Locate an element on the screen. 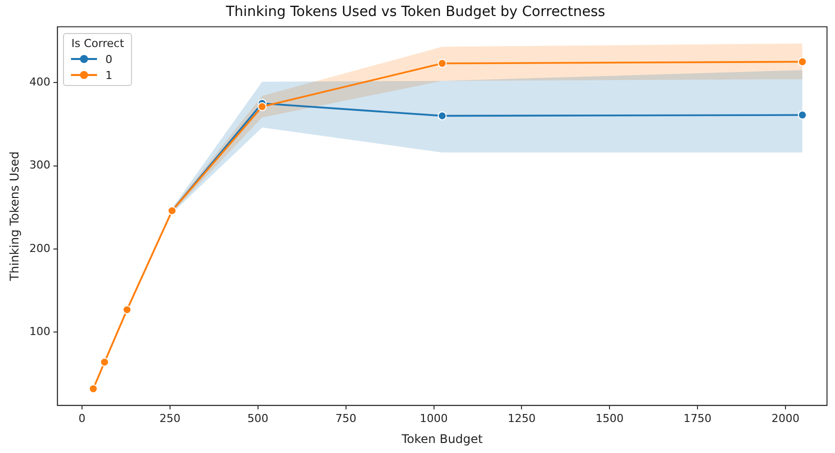 Image resolution: width=835 pixels, height=453 pixels. legend-label: 1 is located at coordinates (108, 75).